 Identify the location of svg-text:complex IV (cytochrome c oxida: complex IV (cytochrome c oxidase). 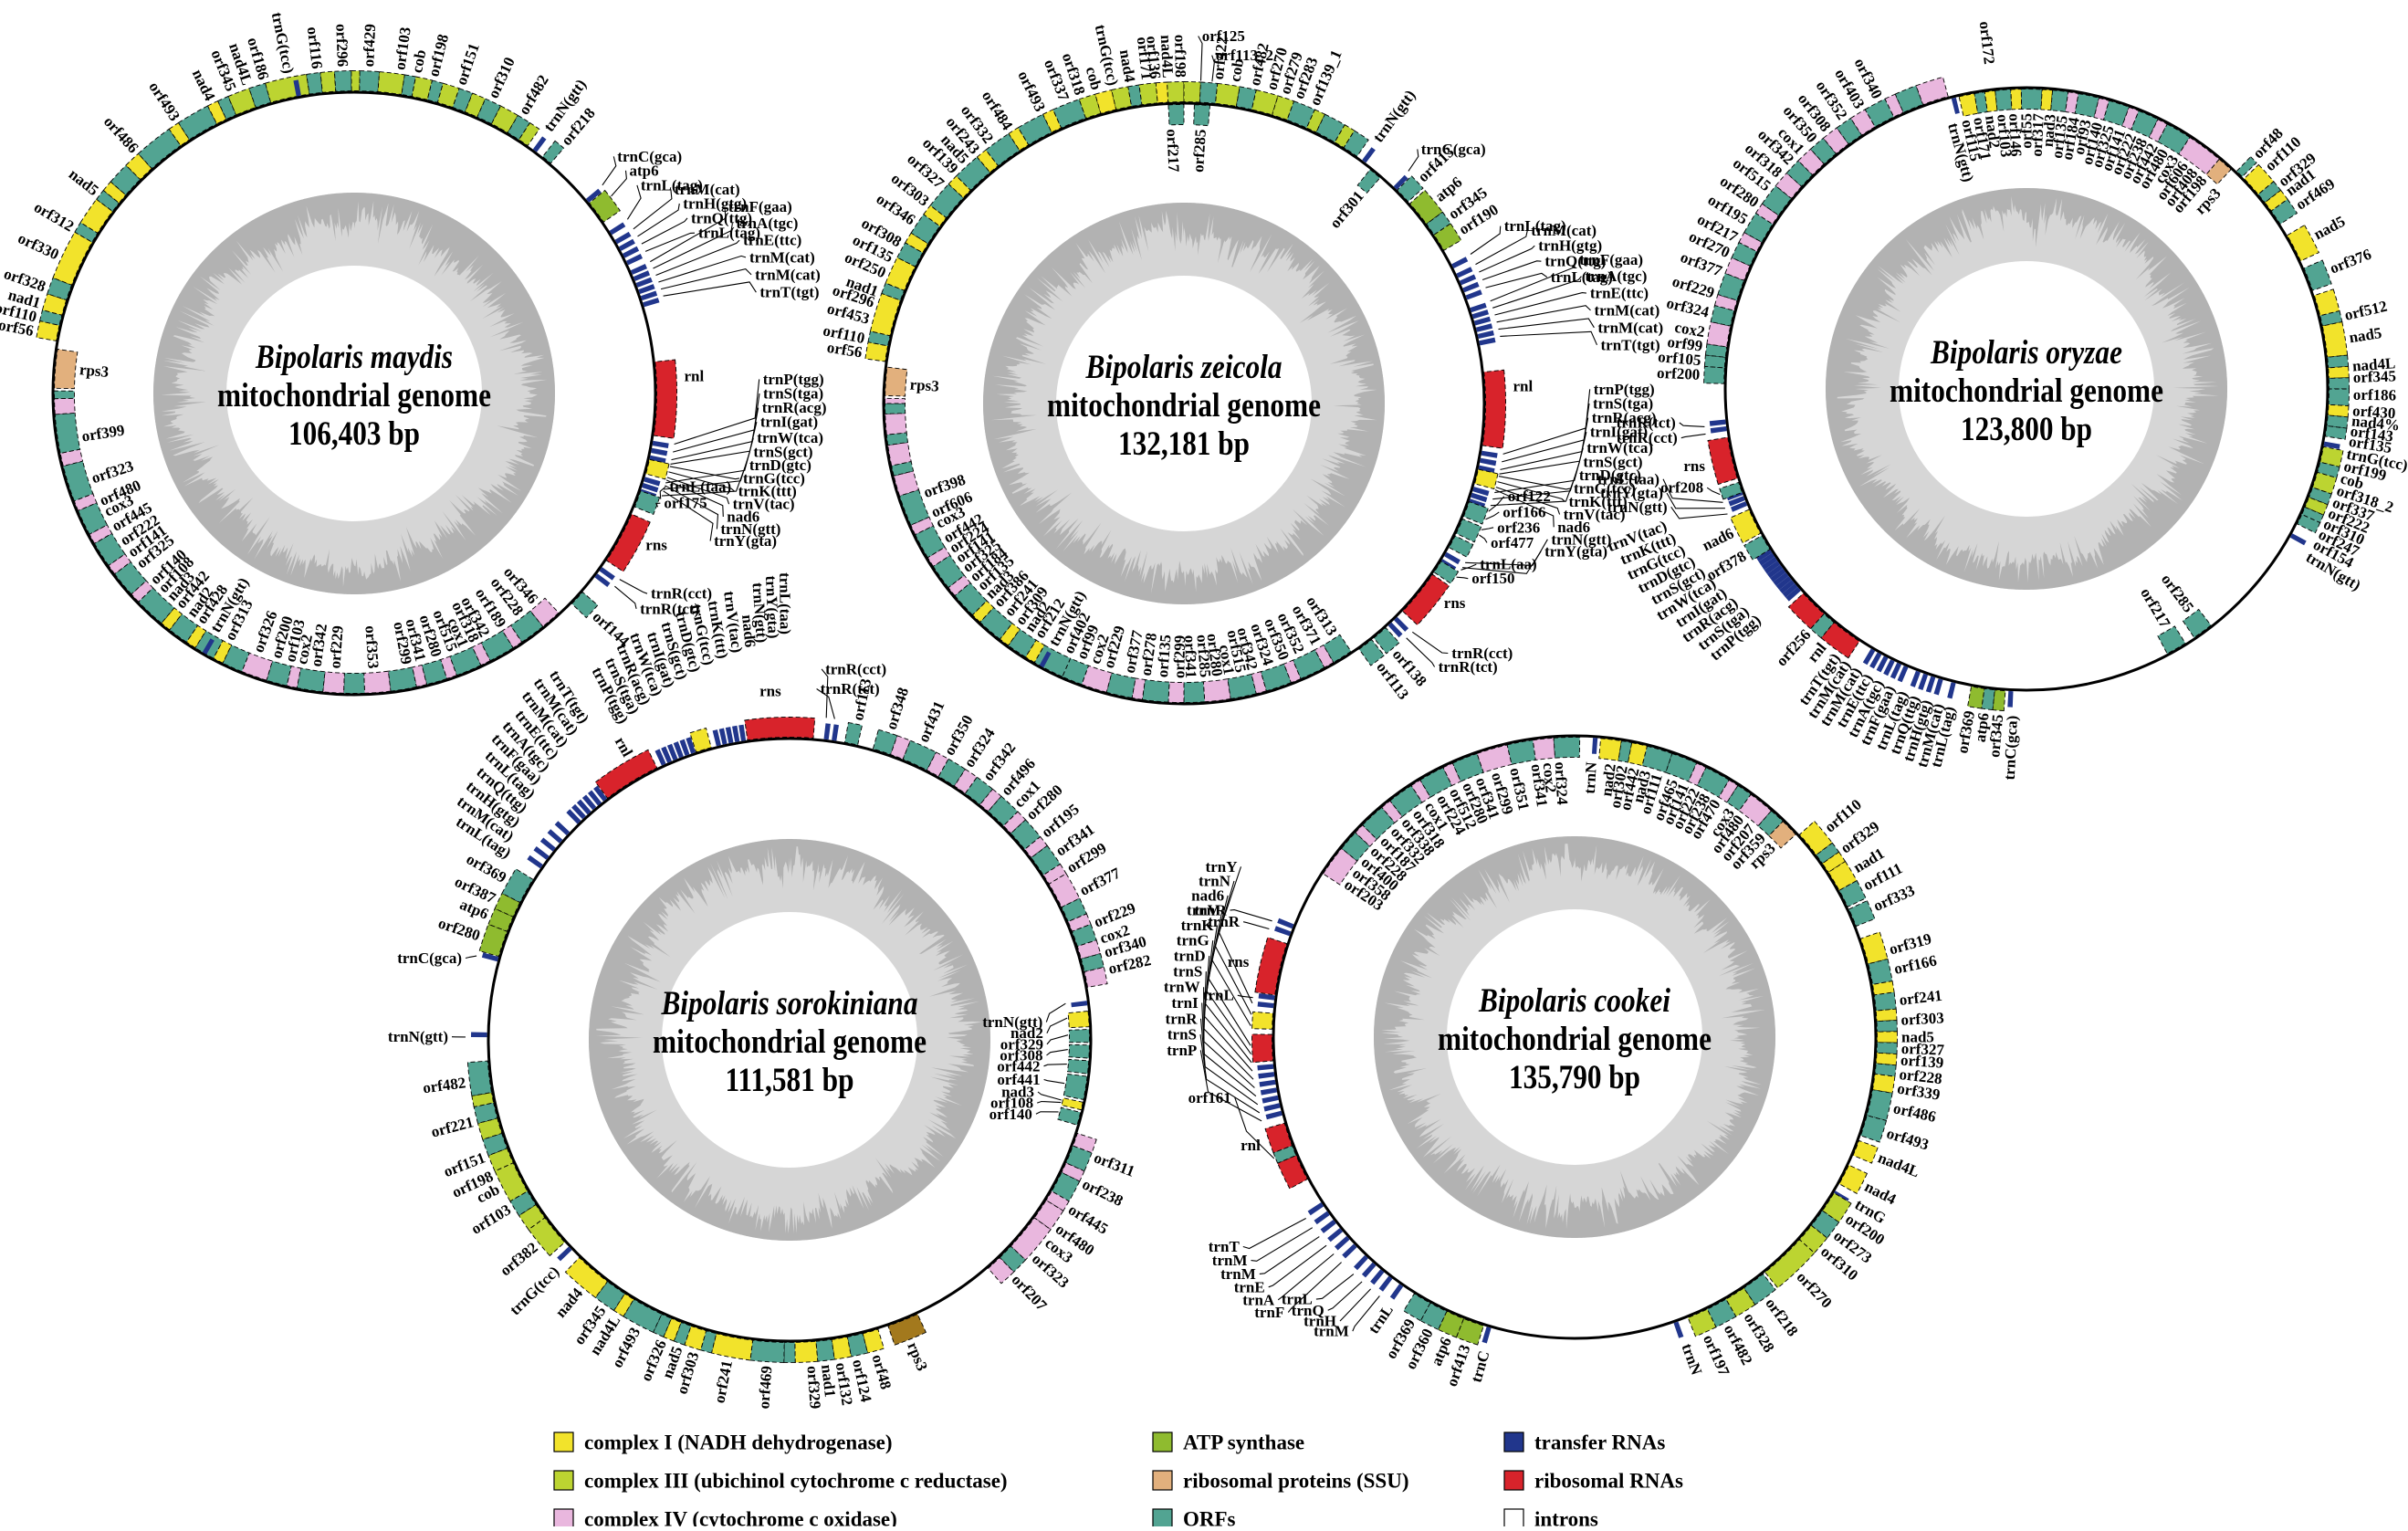
(740, 1517).